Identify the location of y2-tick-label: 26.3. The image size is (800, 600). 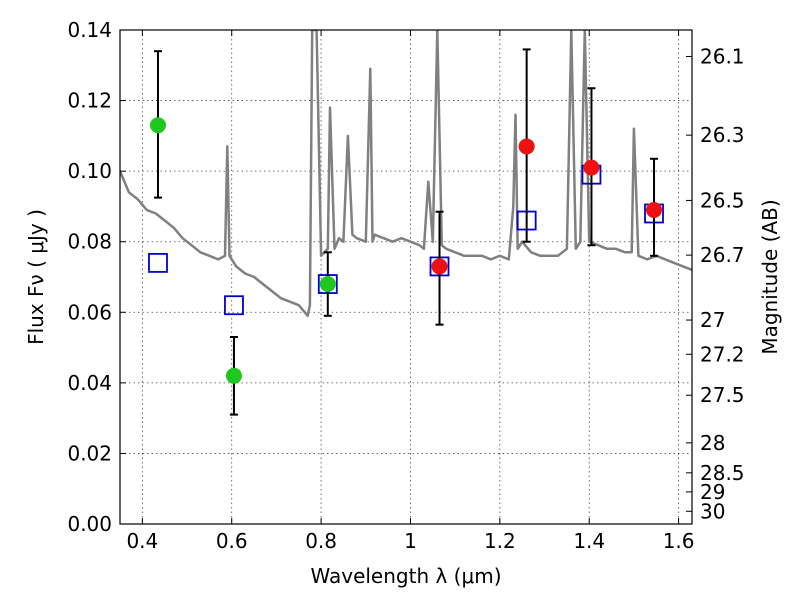
(722, 135).